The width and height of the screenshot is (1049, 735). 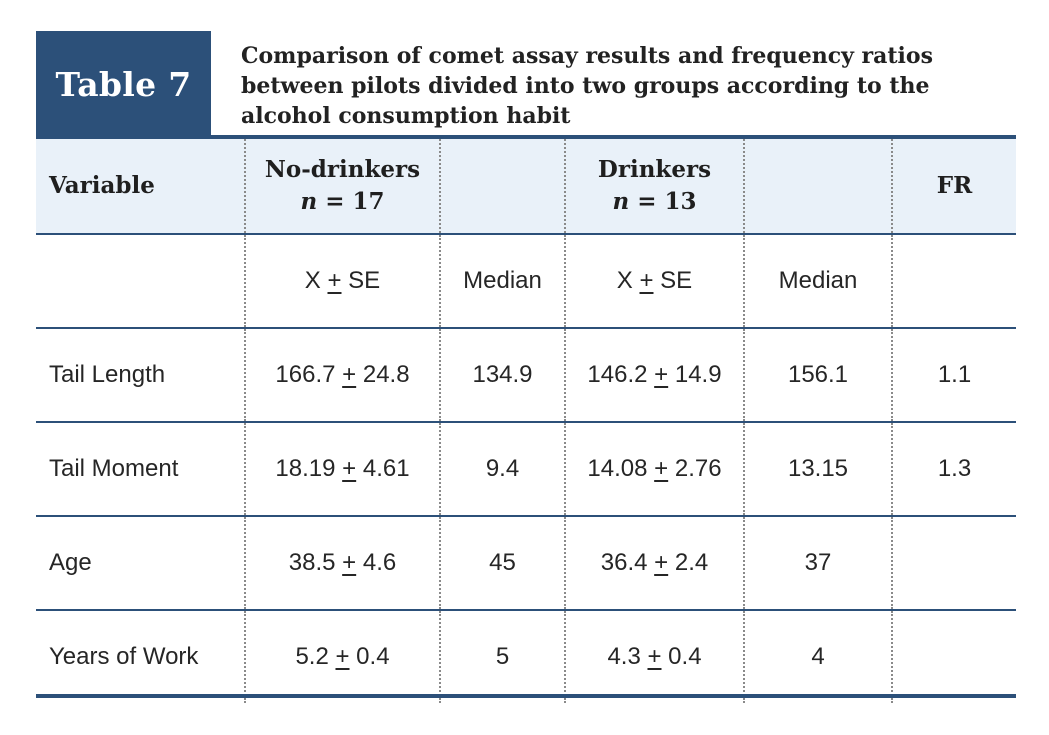 I want to click on header-no-drinkers: No-drinkers n = 17, so click(x=342, y=186).